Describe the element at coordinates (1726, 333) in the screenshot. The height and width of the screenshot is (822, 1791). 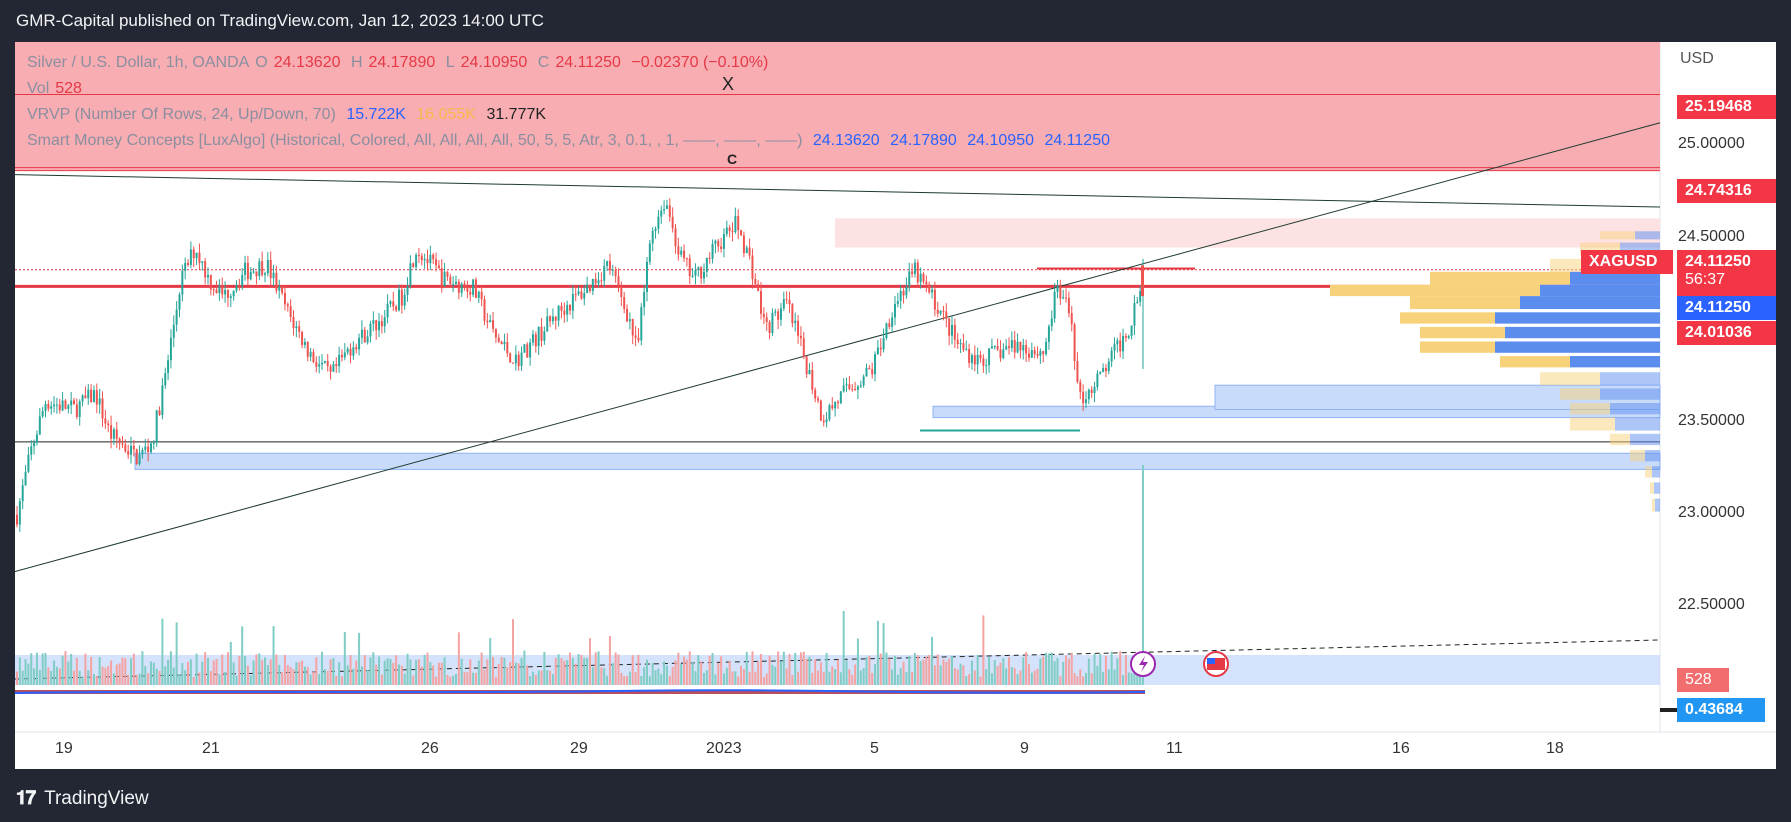
I see `support-price-tag: 24.01036` at that location.